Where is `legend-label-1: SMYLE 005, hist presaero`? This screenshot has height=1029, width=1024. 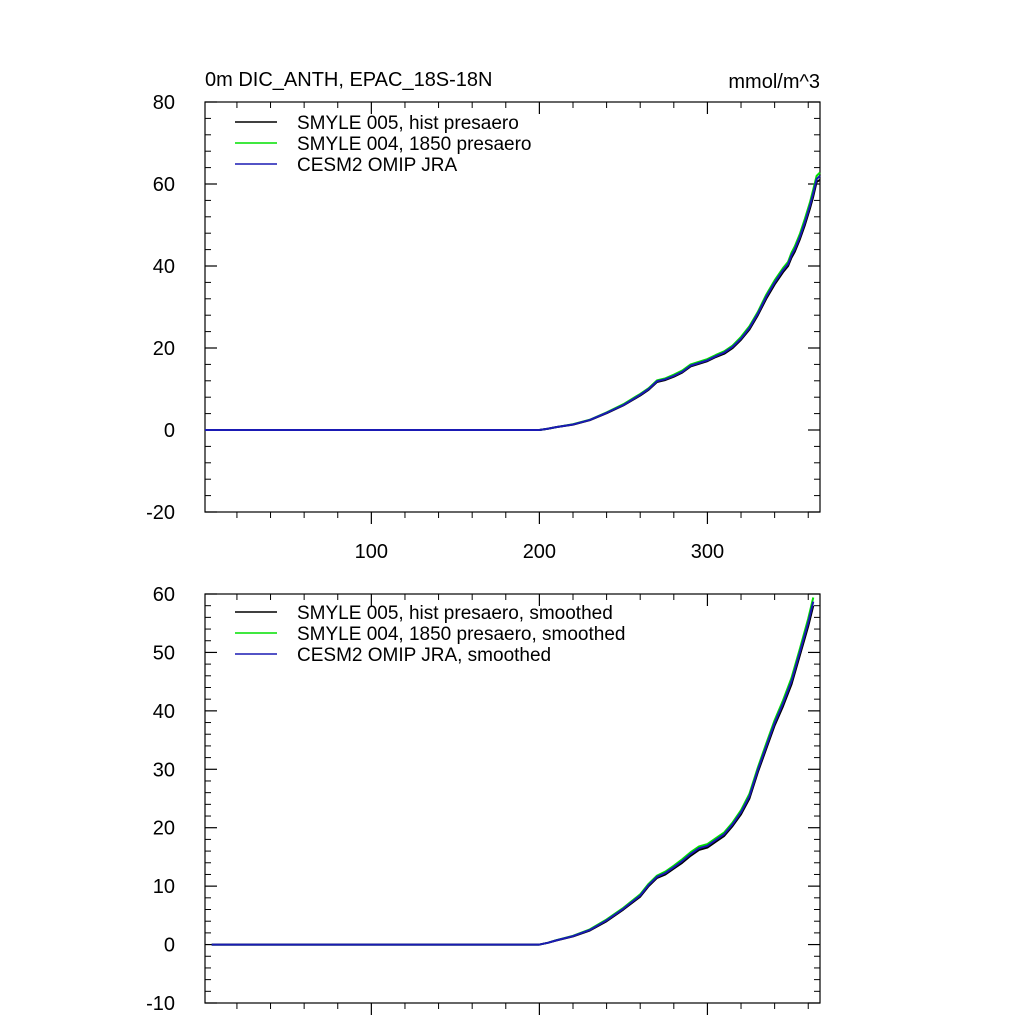
legend-label-1: SMYLE 005, hist presaero is located at coordinates (408, 123).